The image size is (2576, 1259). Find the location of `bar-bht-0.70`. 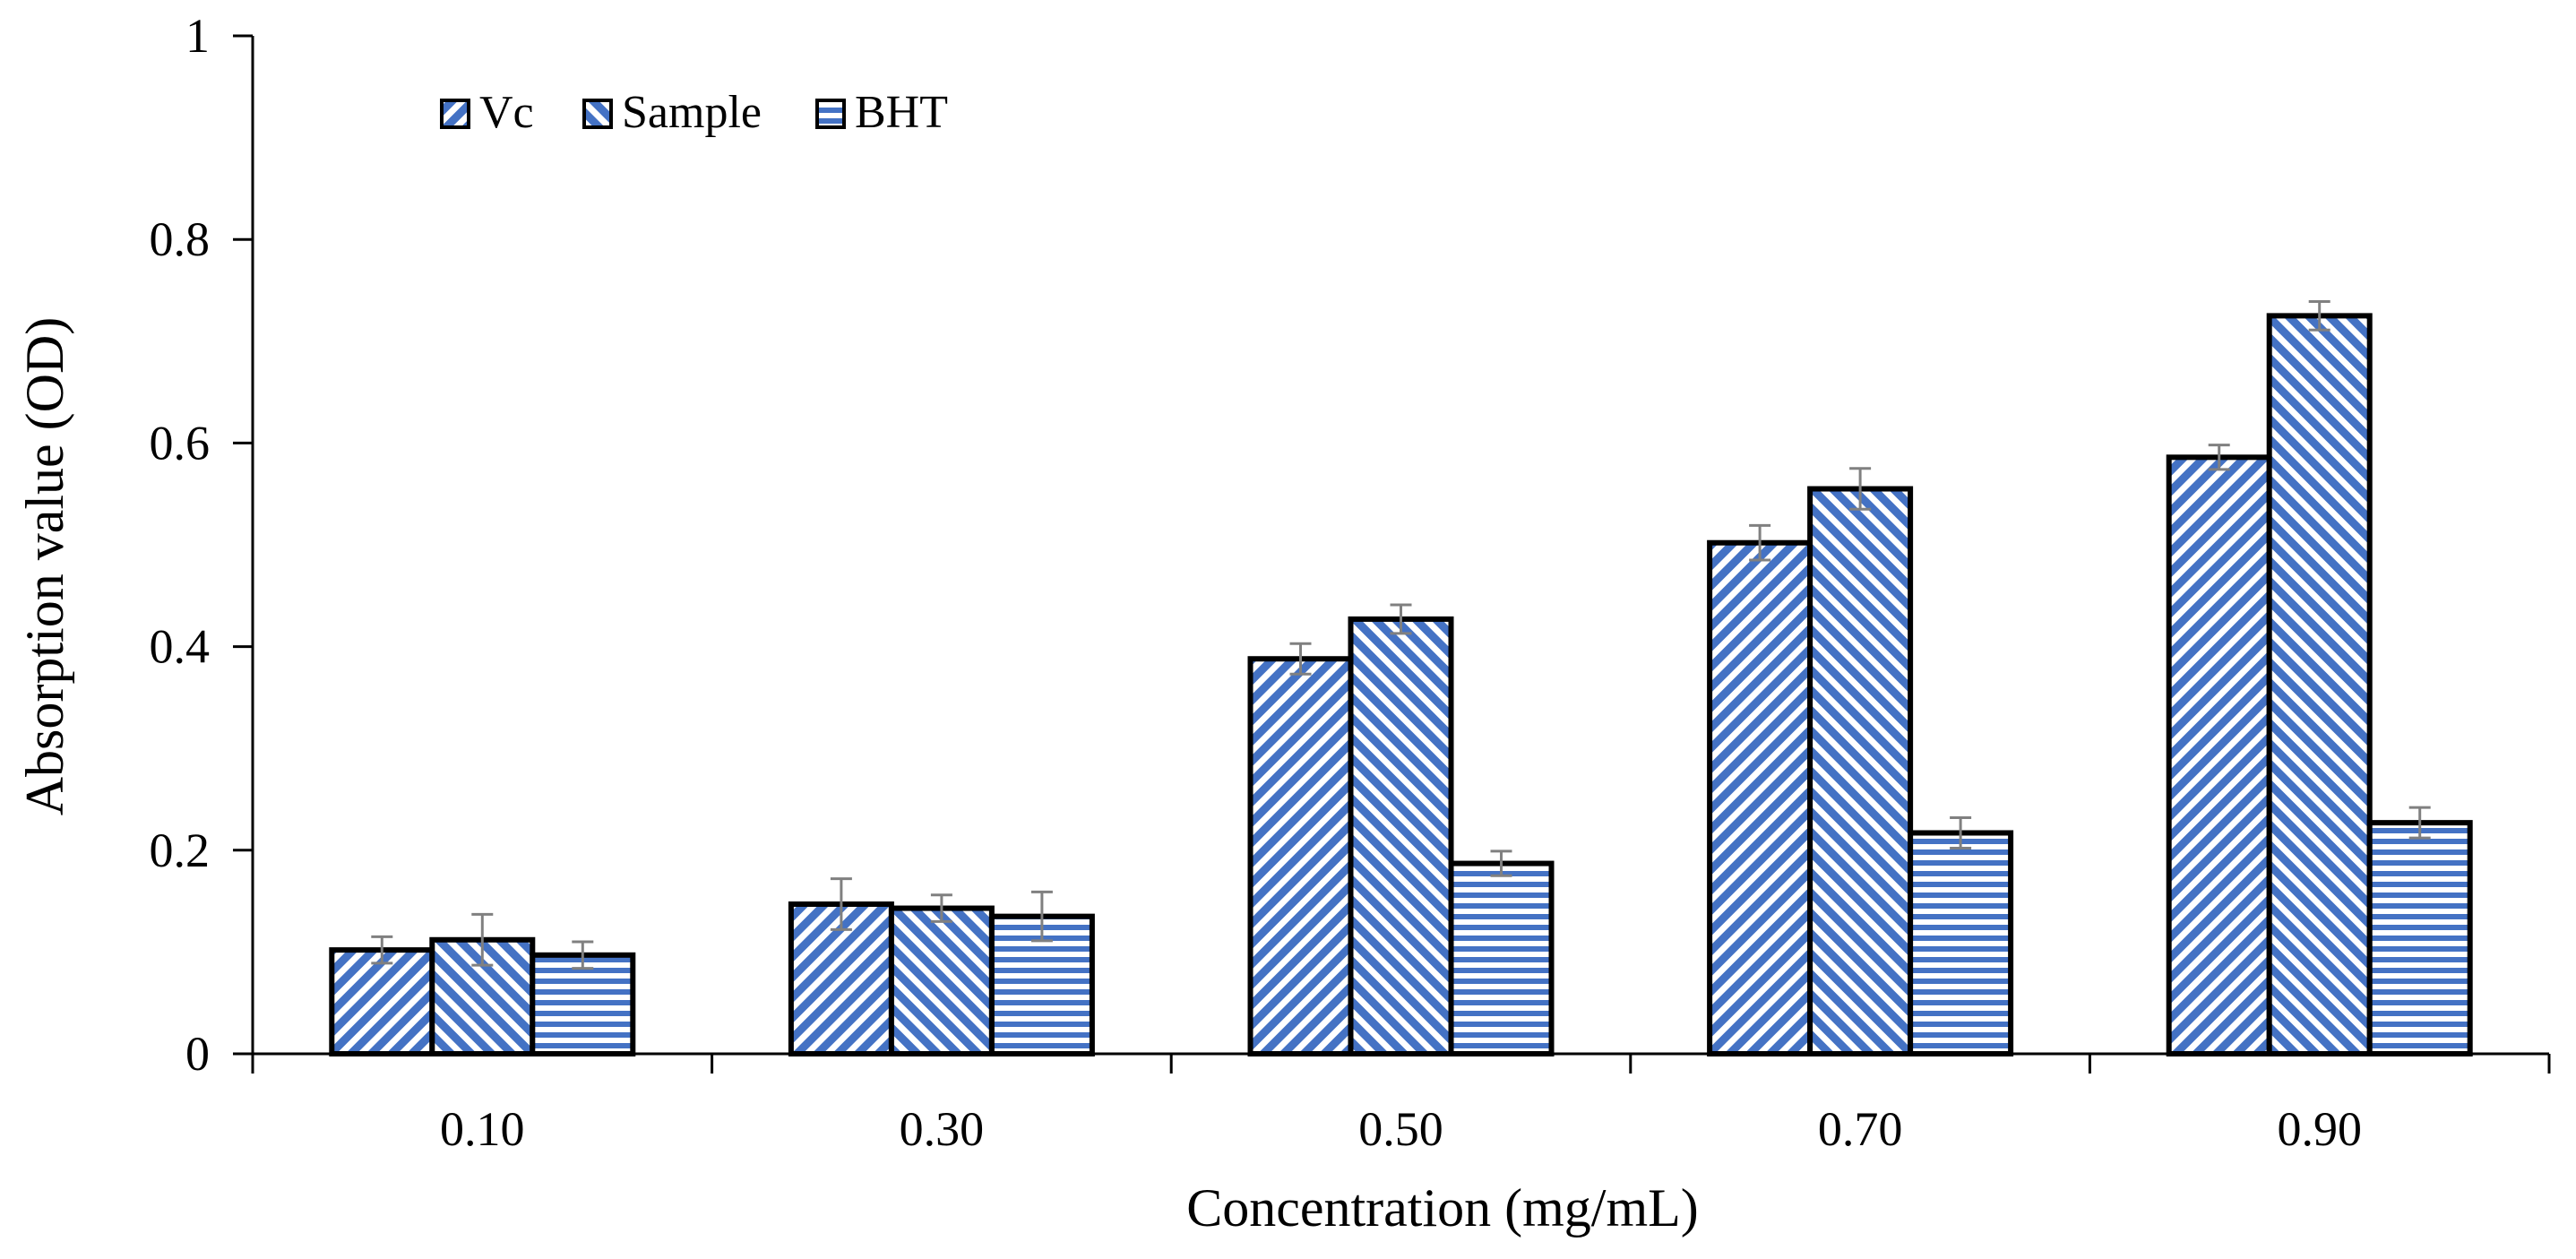

bar-bht-0.70 is located at coordinates (1961, 943).